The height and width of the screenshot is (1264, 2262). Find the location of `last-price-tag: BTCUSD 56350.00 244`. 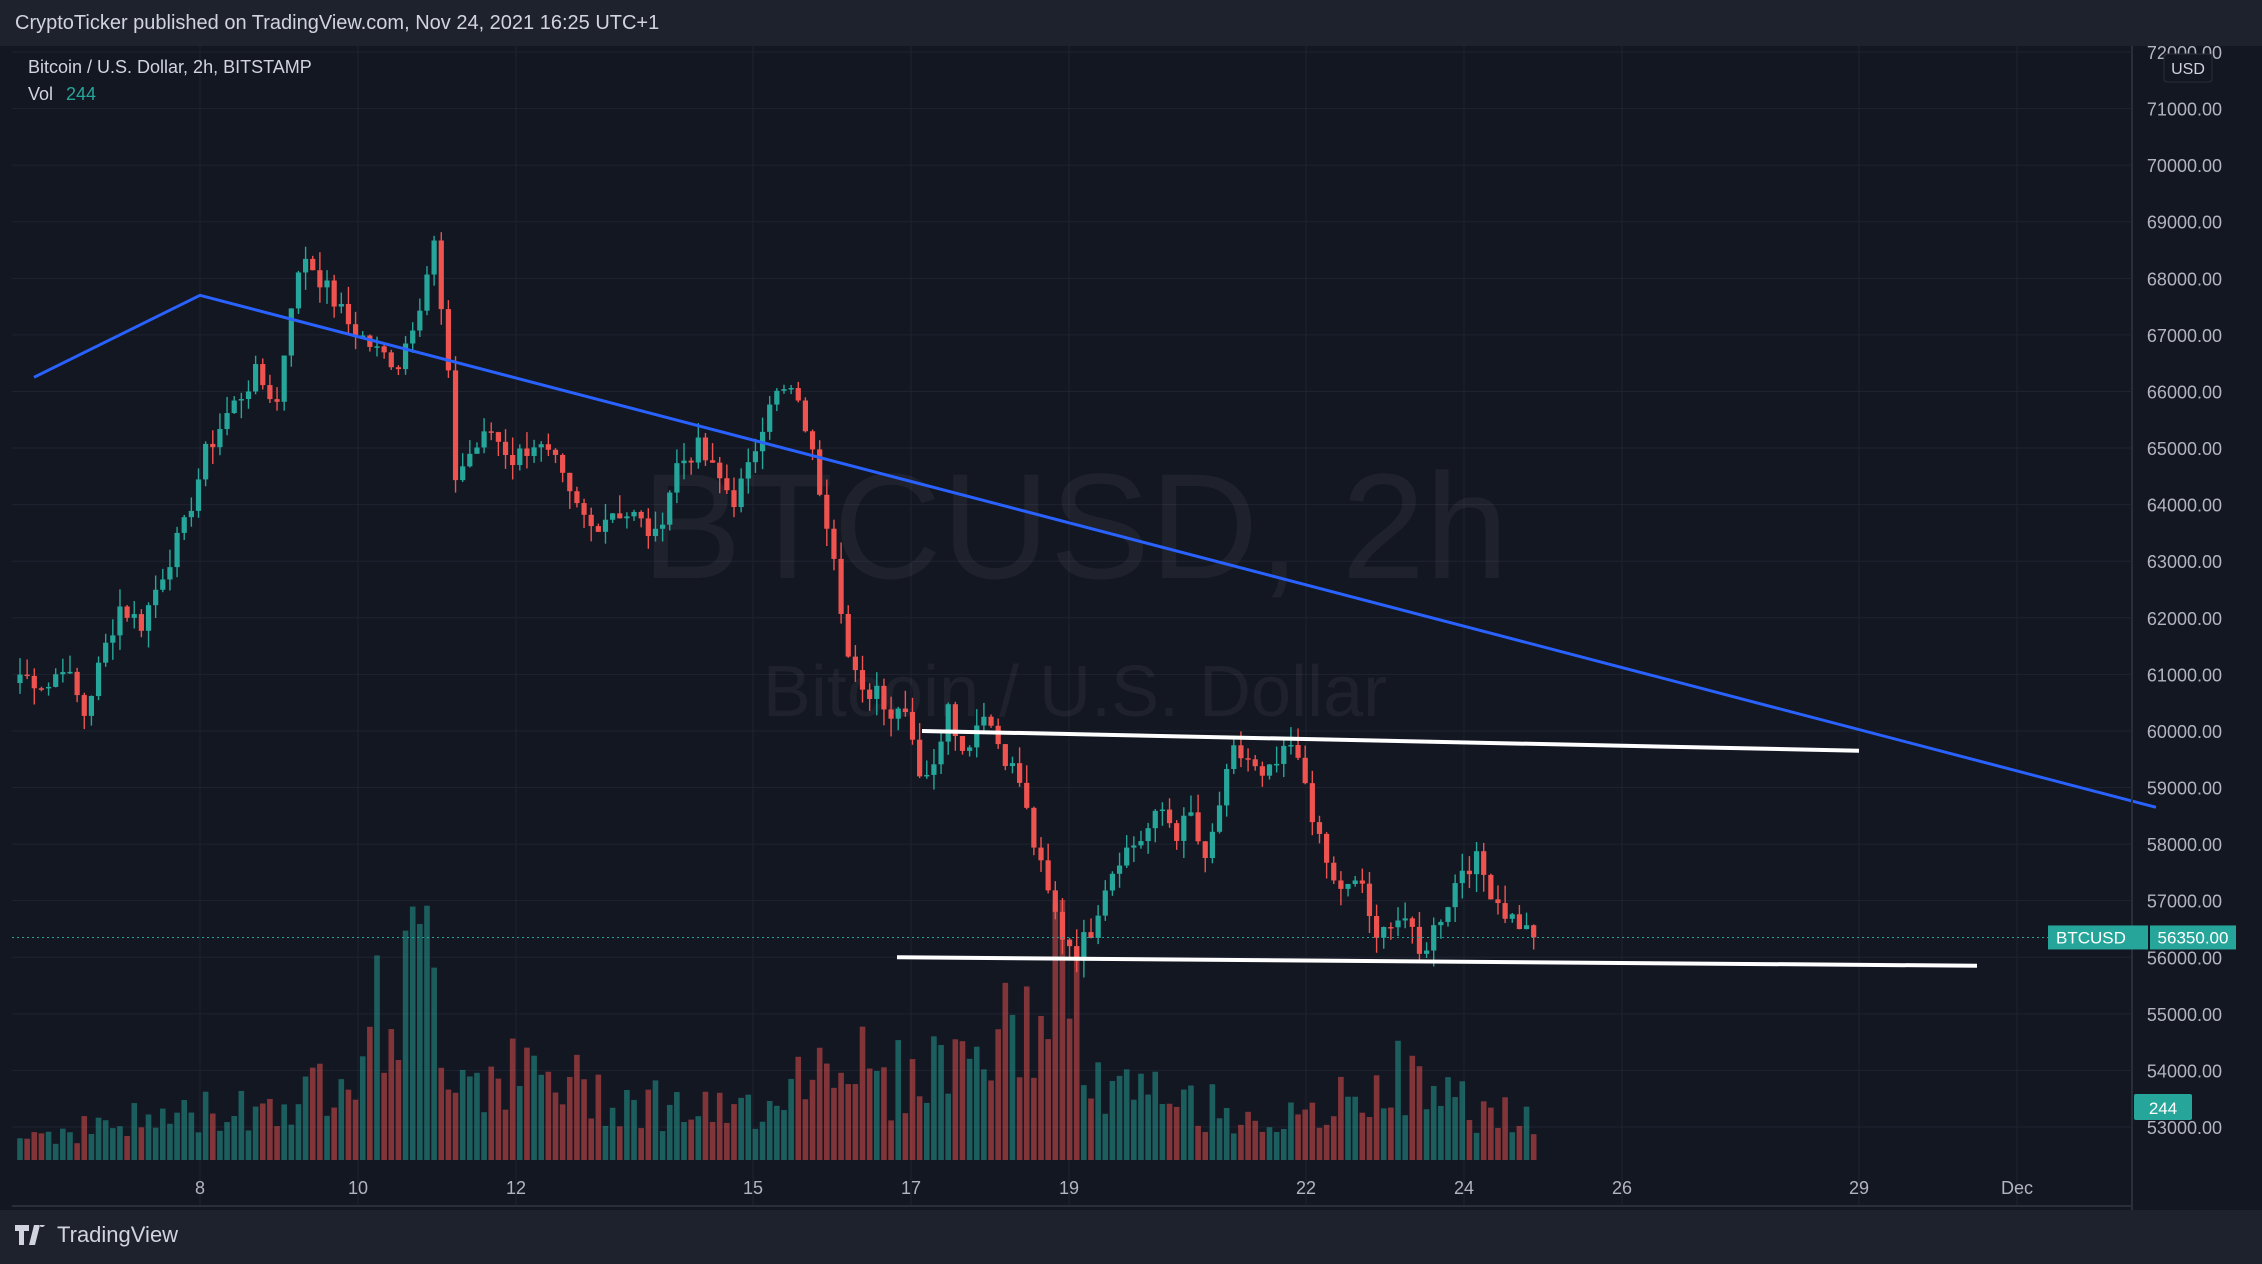

last-price-tag: BTCUSD 56350.00 244 is located at coordinates (2142, 1022).